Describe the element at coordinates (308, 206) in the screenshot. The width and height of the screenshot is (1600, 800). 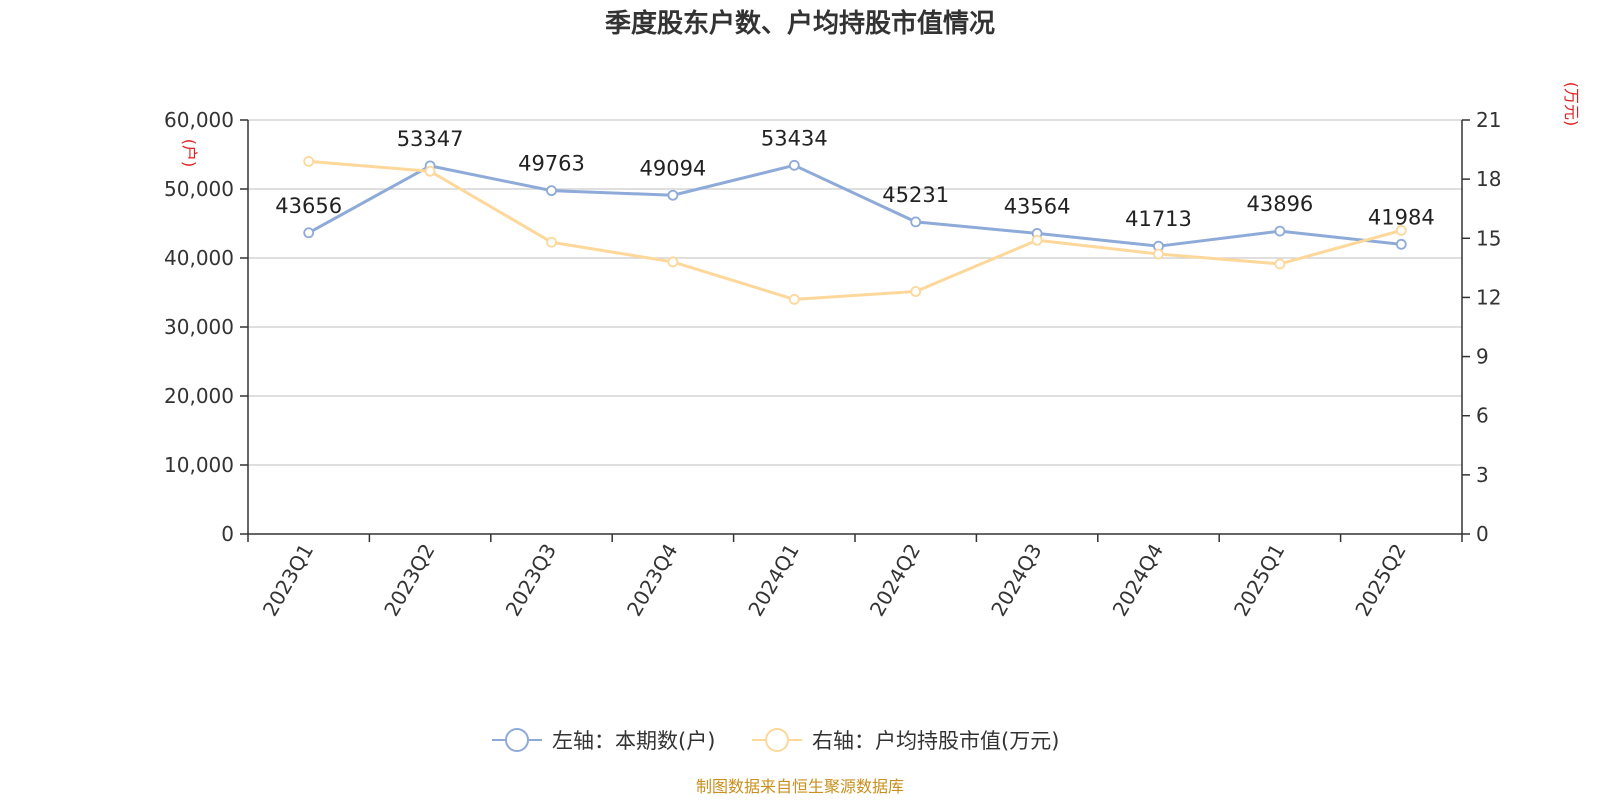
I see `data-label: 43656` at that location.